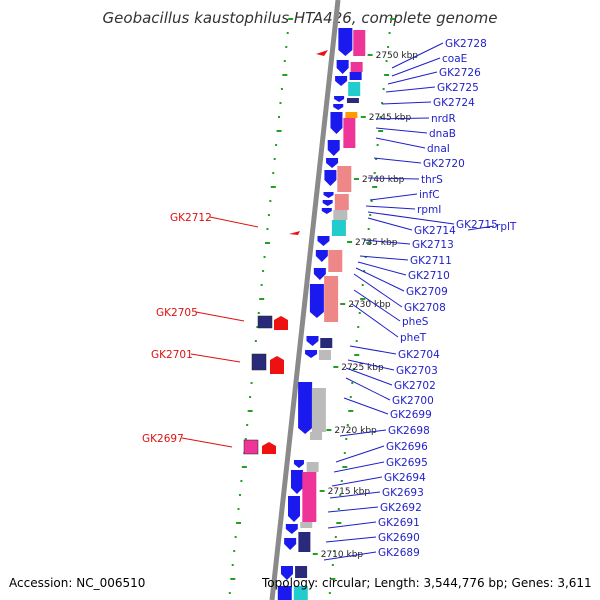 The height and width of the screenshot is (600, 600). I want to click on gene-label: thrS, so click(432, 180).